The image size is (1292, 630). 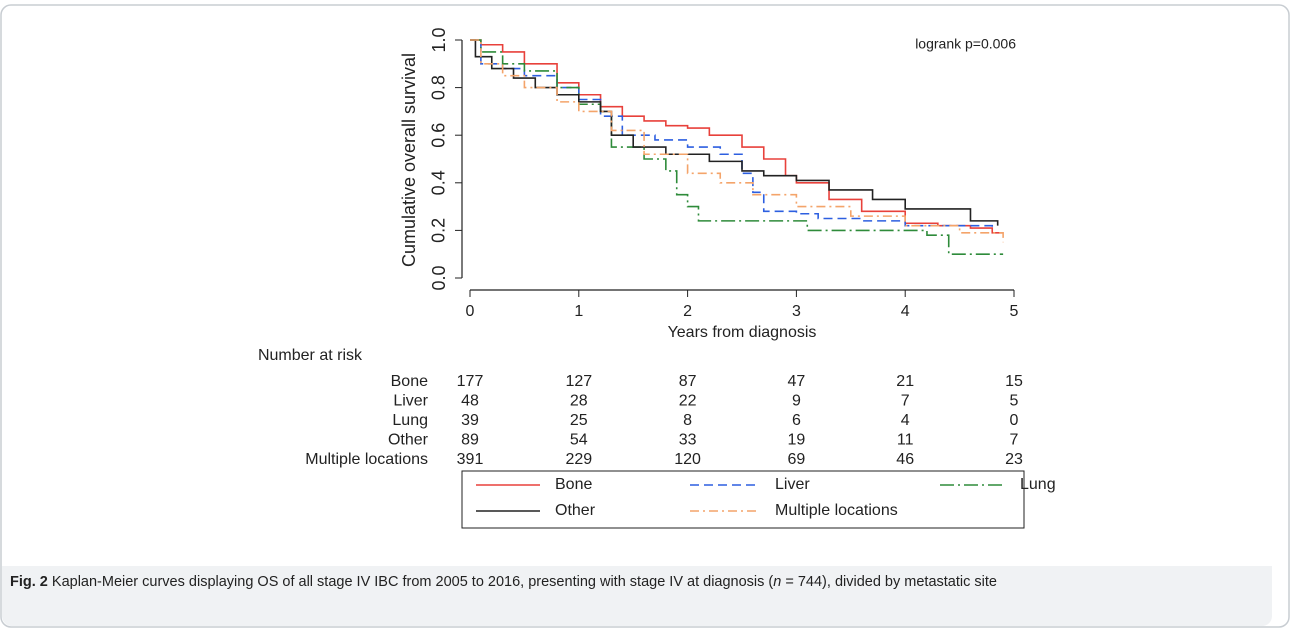 What do you see at coordinates (579, 401) in the screenshot?
I see `risk-count: 28` at bounding box center [579, 401].